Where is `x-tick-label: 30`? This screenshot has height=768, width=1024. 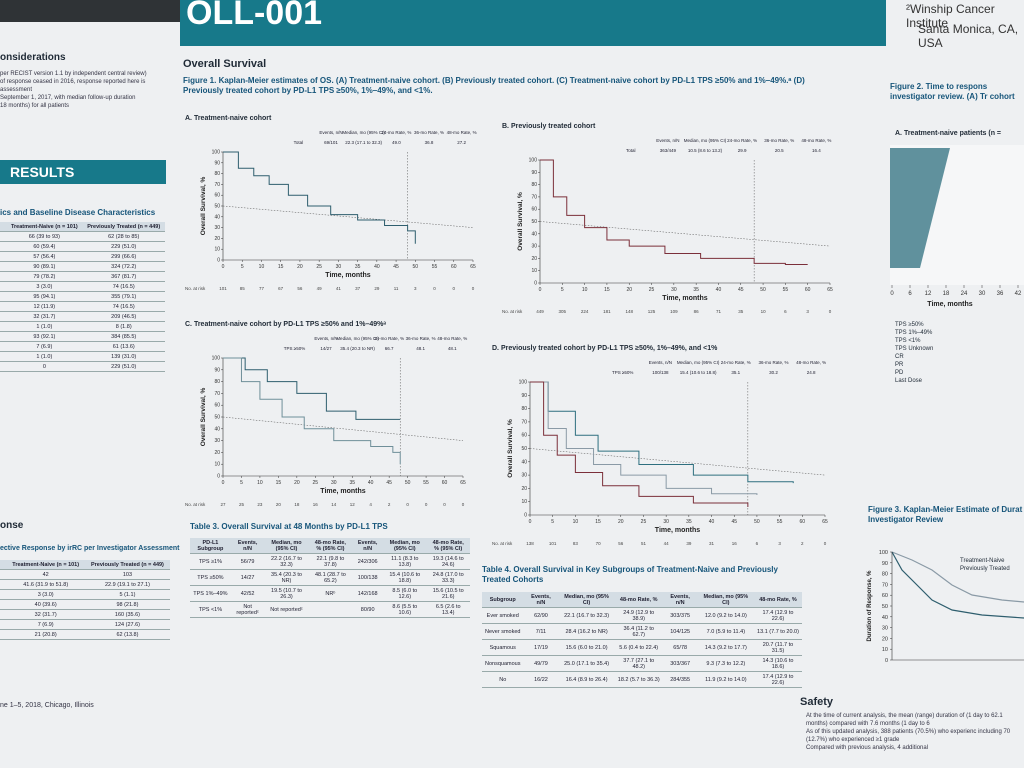
x-tick-label: 30 is located at coordinates (674, 290).